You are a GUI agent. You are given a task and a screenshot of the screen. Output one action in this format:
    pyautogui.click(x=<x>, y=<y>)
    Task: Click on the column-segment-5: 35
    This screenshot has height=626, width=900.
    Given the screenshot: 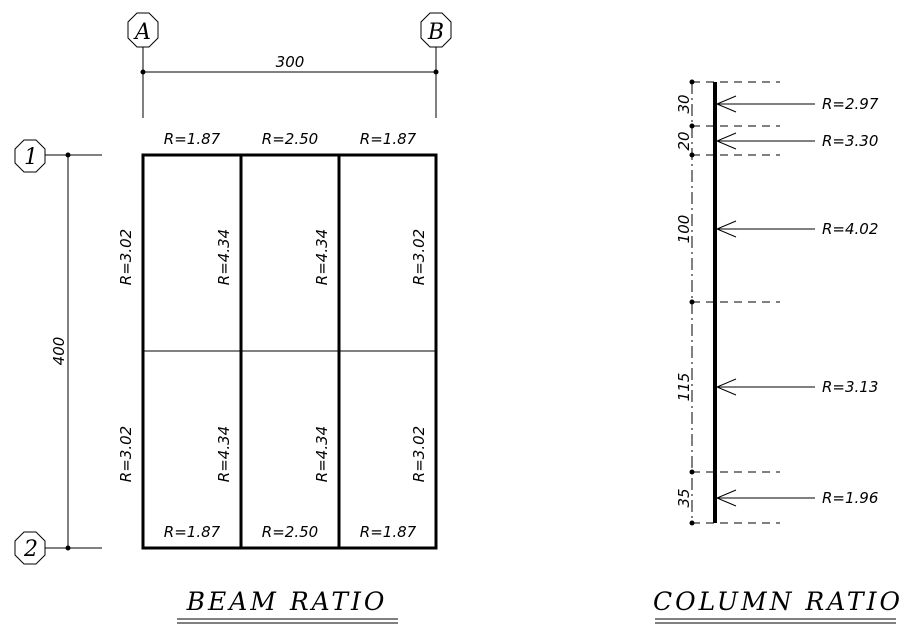 What is the action you would take?
    pyautogui.click(x=684, y=497)
    